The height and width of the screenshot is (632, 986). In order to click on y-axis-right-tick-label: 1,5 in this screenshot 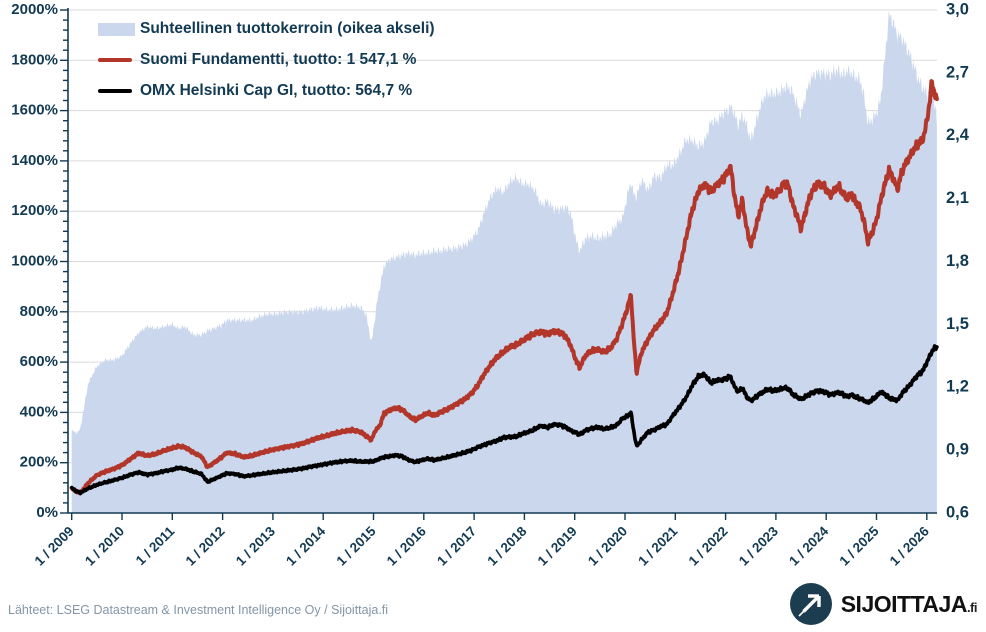, I will do `click(957, 324)`.